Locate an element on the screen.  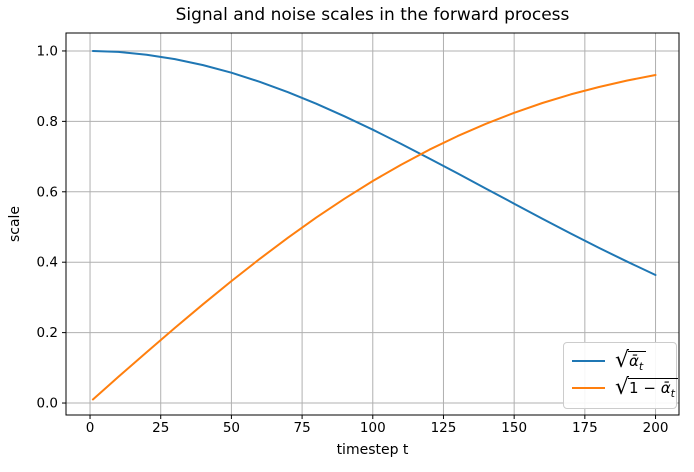
x-tick-label: 75 is located at coordinates (302, 428).